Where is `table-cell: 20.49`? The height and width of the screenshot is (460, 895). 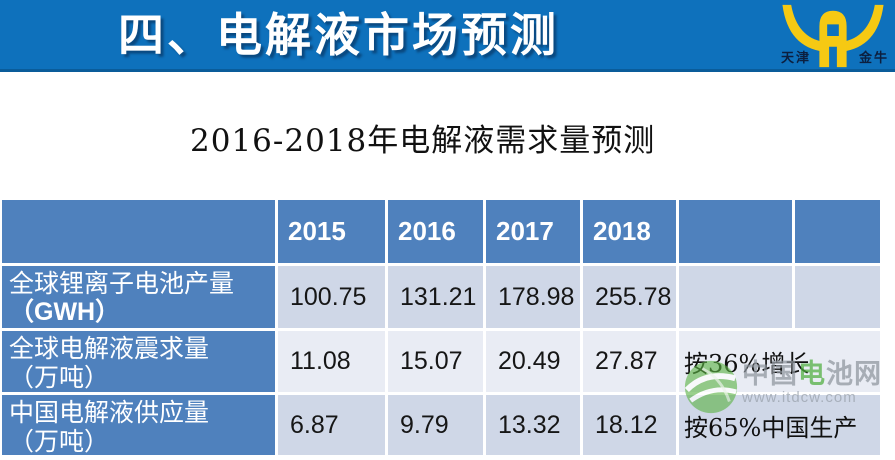 table-cell: 20.49 is located at coordinates (533, 361).